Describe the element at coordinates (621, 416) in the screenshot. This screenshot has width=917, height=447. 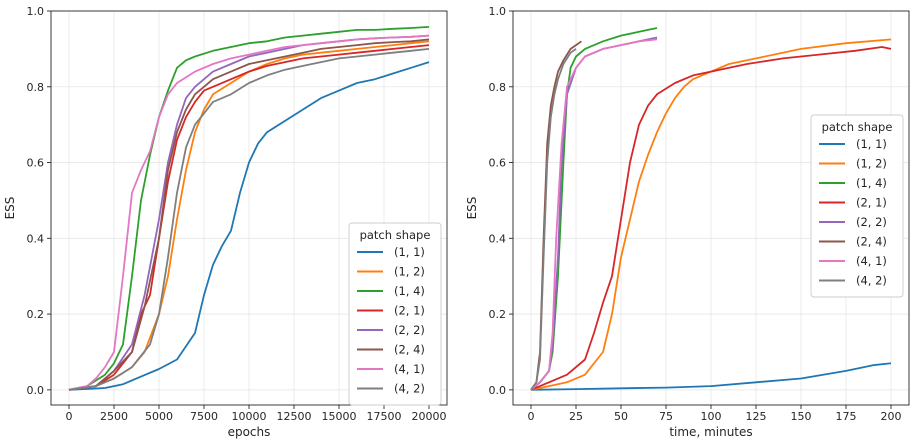
I see `x-tick-label: 50` at that location.